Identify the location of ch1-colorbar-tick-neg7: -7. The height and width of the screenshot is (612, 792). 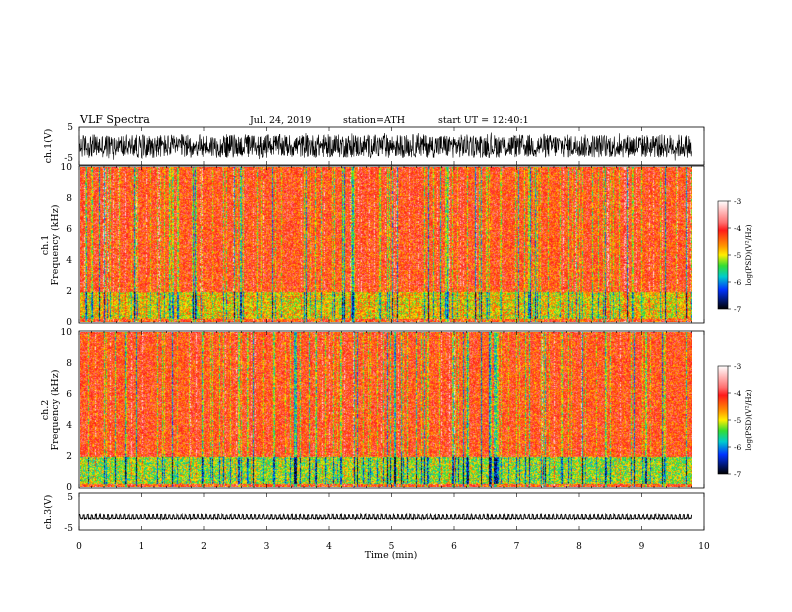
(738, 309).